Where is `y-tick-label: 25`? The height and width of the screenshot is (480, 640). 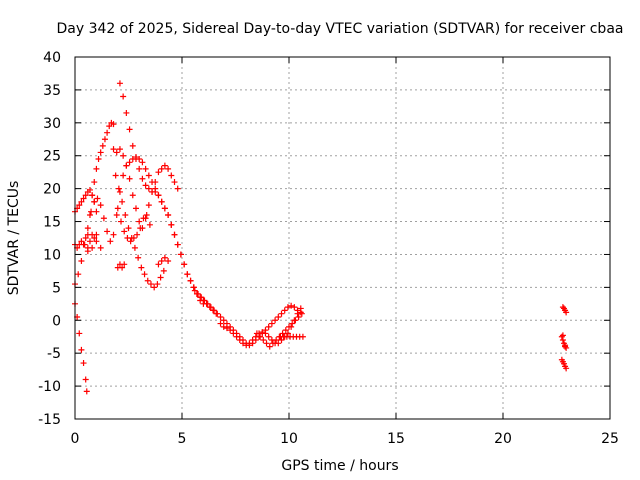 y-tick-label: 25 is located at coordinates (52, 157).